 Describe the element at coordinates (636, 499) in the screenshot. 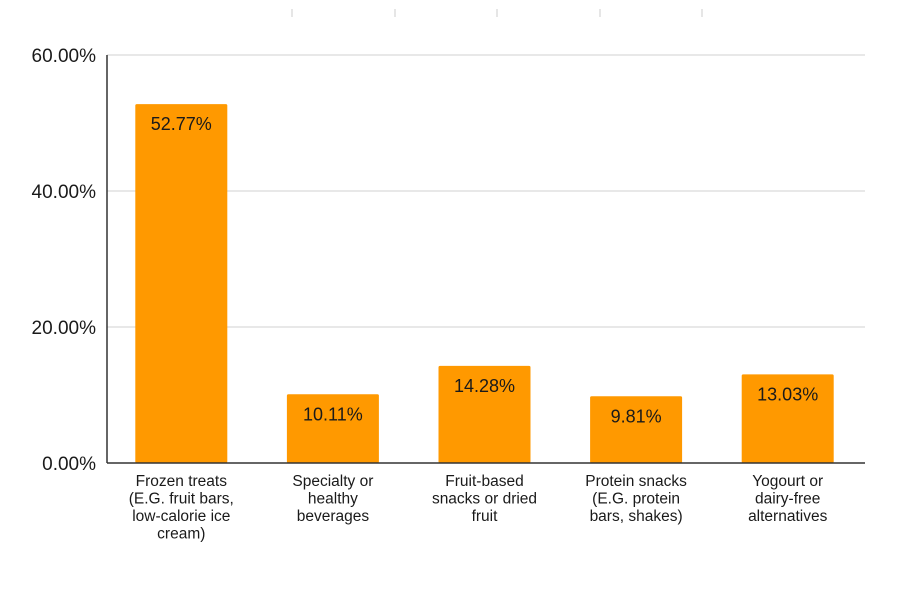

I see `x-category-label: Protein snacks (E.G. protein bars, shakes)` at that location.